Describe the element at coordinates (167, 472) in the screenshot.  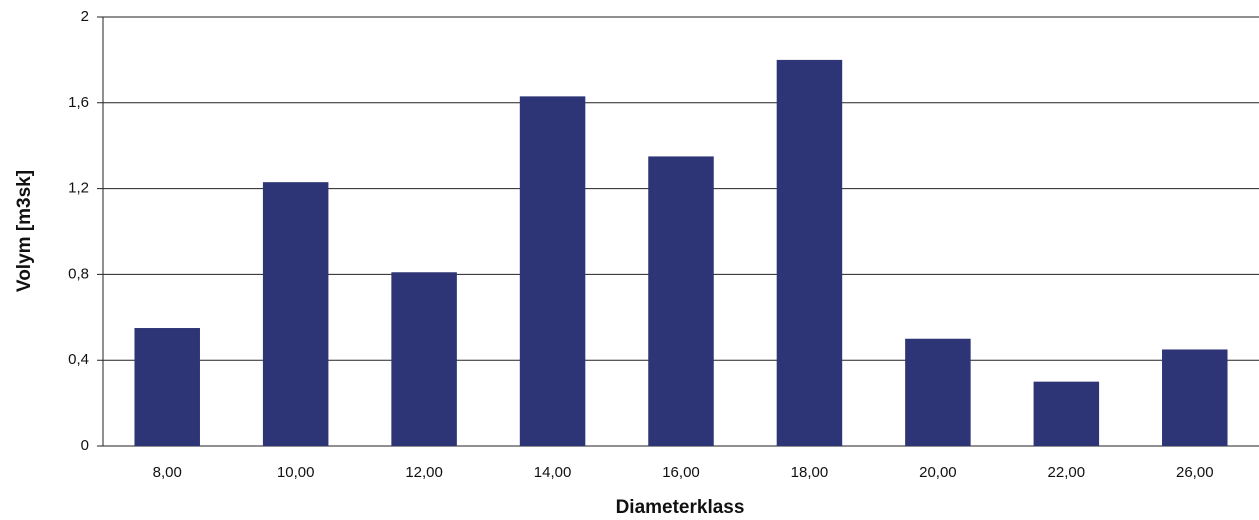
I see `x-tick-label: 8,00` at that location.